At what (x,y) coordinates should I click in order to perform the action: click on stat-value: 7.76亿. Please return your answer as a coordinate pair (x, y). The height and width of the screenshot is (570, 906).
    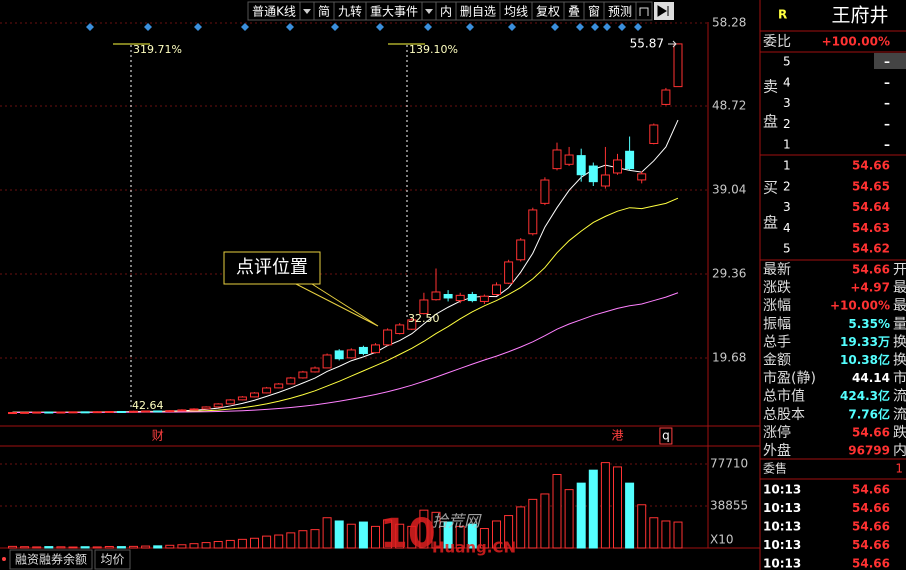
    Looking at the image, I should click on (869, 413).